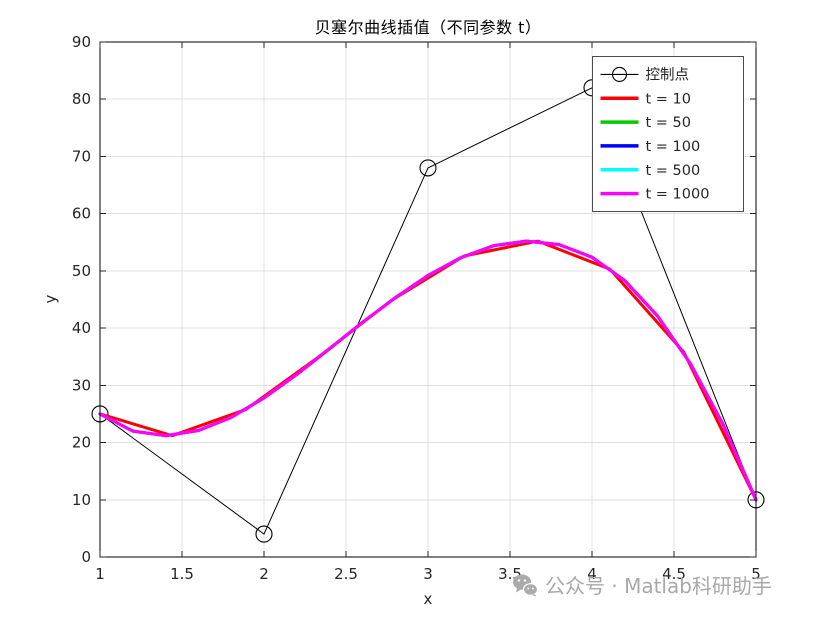 This screenshot has width=833, height=624. What do you see at coordinates (669, 123) in the screenshot?
I see `legend-label: t = 50` at bounding box center [669, 123].